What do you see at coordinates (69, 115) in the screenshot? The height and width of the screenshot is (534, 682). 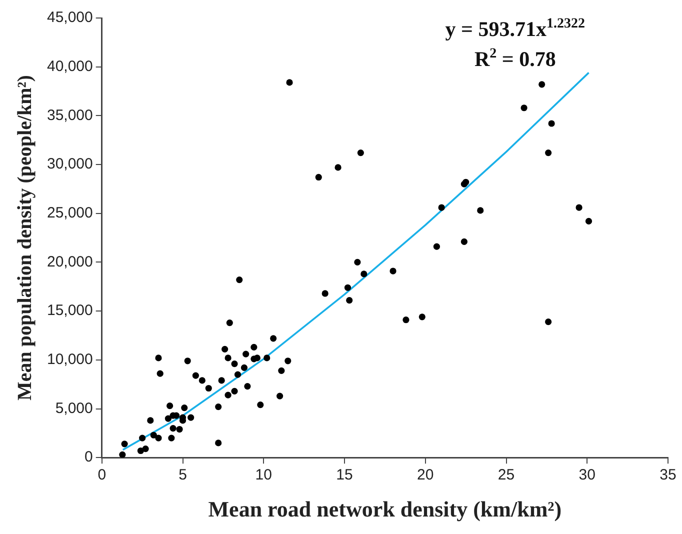 I see `y-tick-label: 35,000` at bounding box center [69, 115].